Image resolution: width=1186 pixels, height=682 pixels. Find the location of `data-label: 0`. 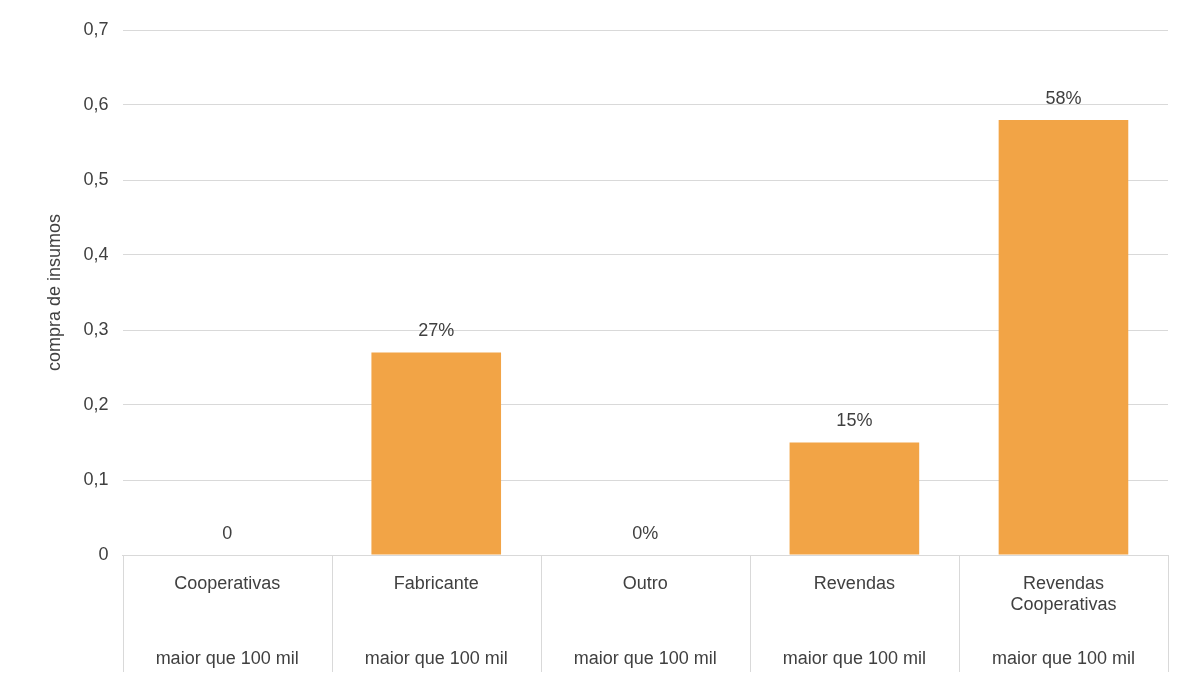

data-label: 0 is located at coordinates (227, 532).